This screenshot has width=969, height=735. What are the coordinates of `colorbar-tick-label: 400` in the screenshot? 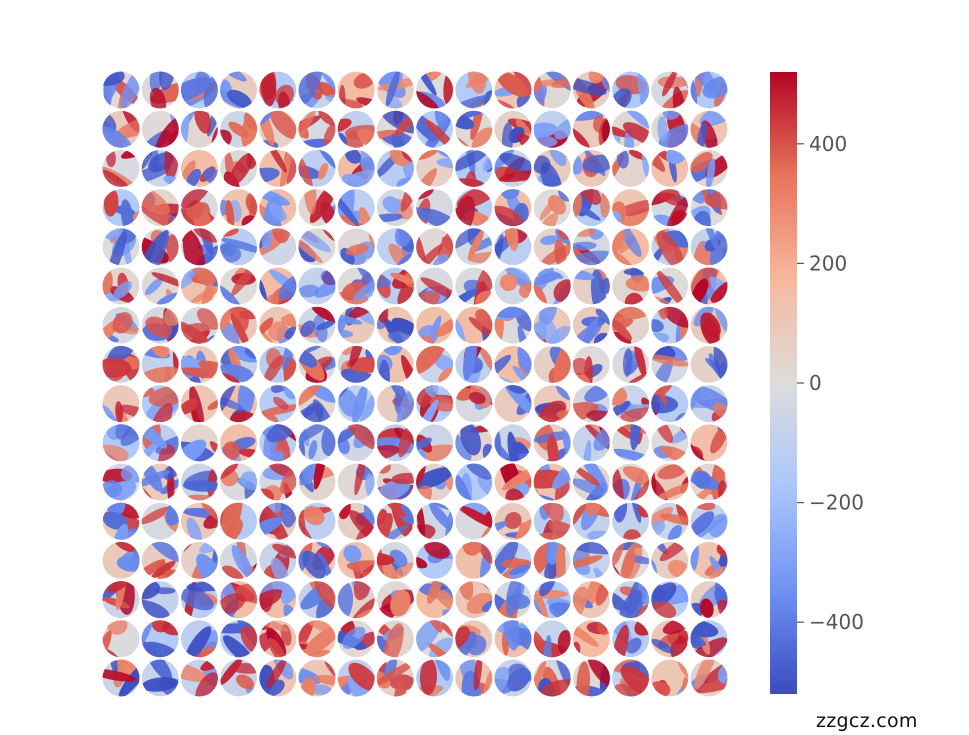 It's located at (828, 144).